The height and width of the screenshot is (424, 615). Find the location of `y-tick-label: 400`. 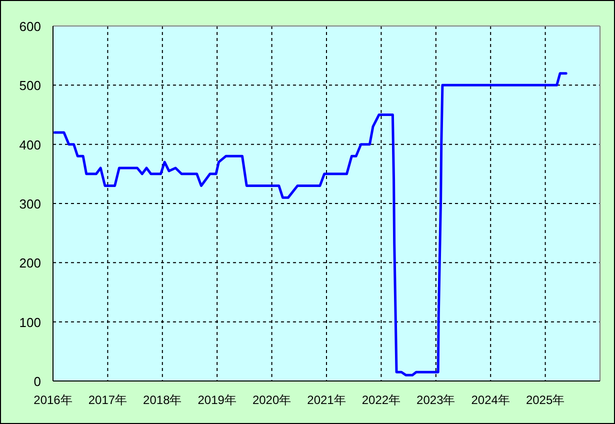

y-tick-label: 400 is located at coordinates (30, 144).